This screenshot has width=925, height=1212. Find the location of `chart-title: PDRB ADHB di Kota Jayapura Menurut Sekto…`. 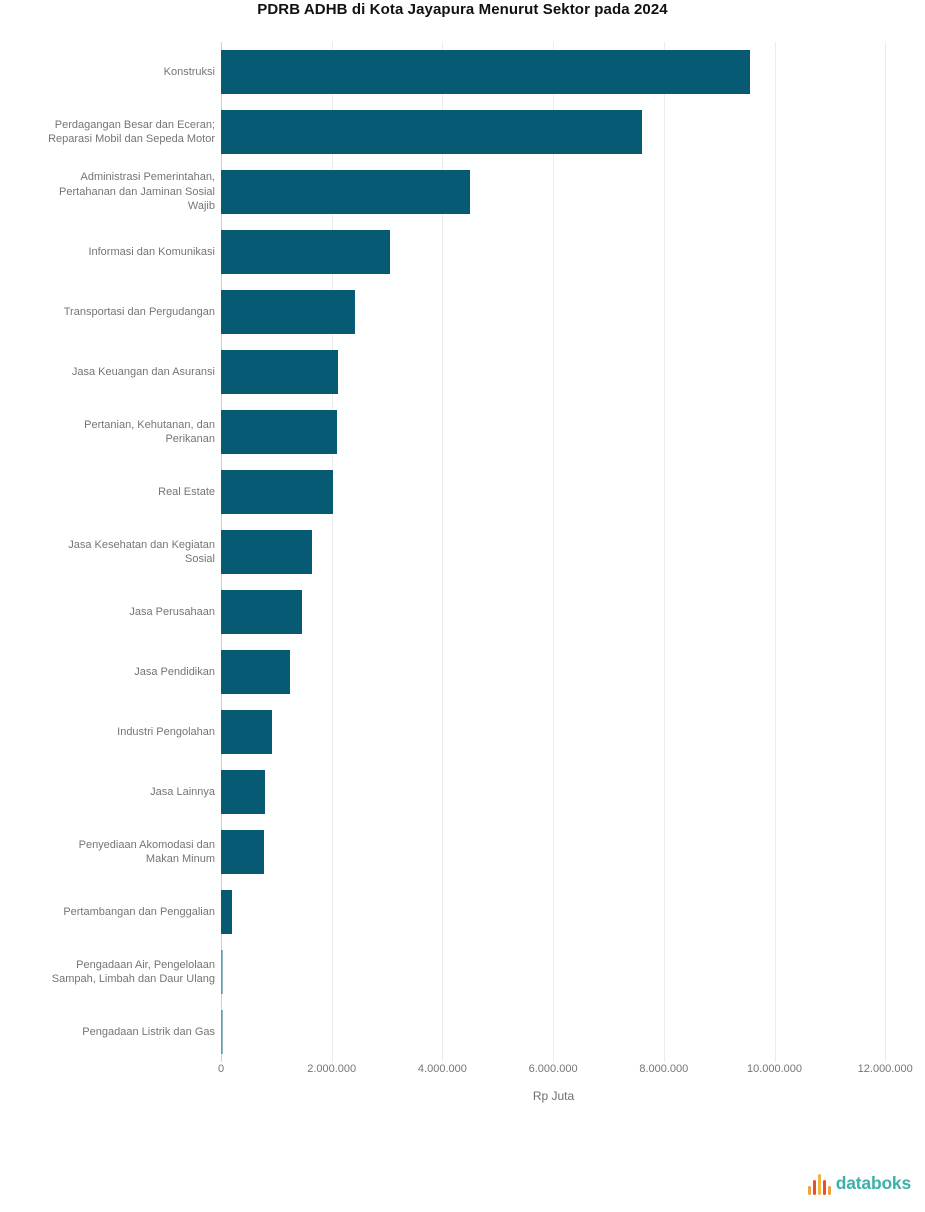

chart-title: PDRB ADHB di Kota Jayapura Menurut Sekto… is located at coordinates (462, 9).